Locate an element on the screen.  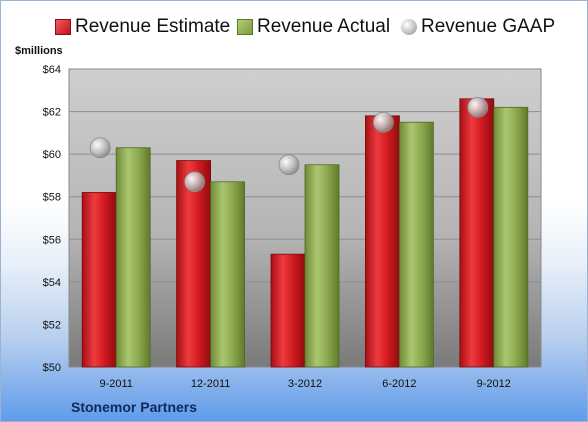
y-tick-label: $56 is located at coordinates (52, 240).